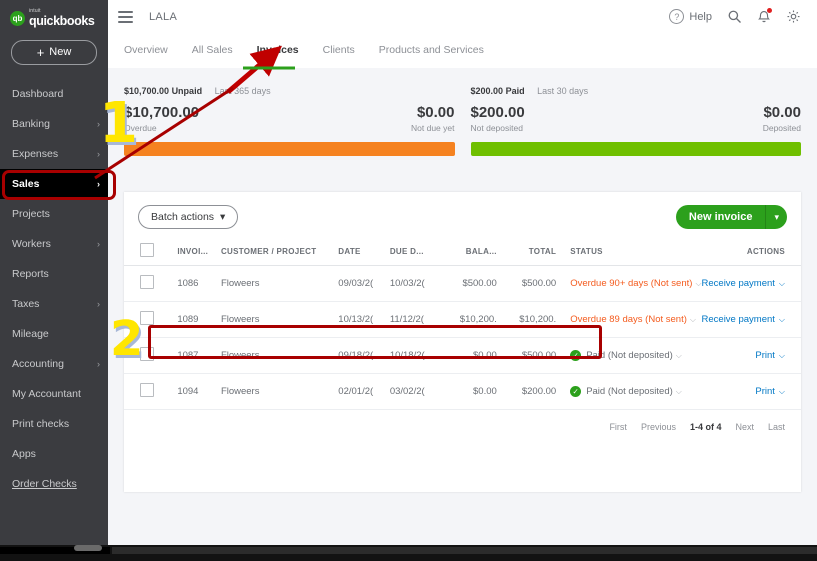 The image size is (817, 561). Describe the element at coordinates (618, 427) in the screenshot. I see `pagination-first: First` at that location.